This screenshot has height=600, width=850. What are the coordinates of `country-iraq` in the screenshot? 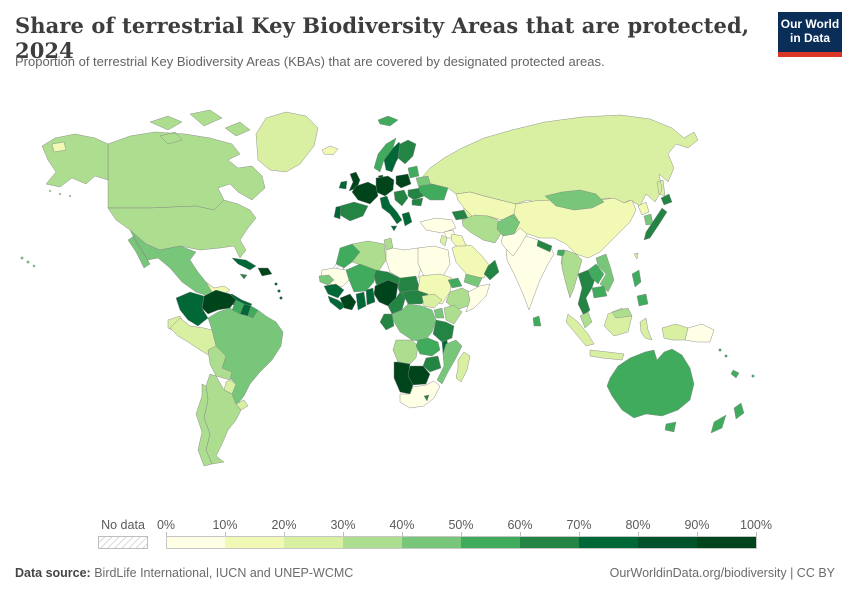 It's located at (458, 240).